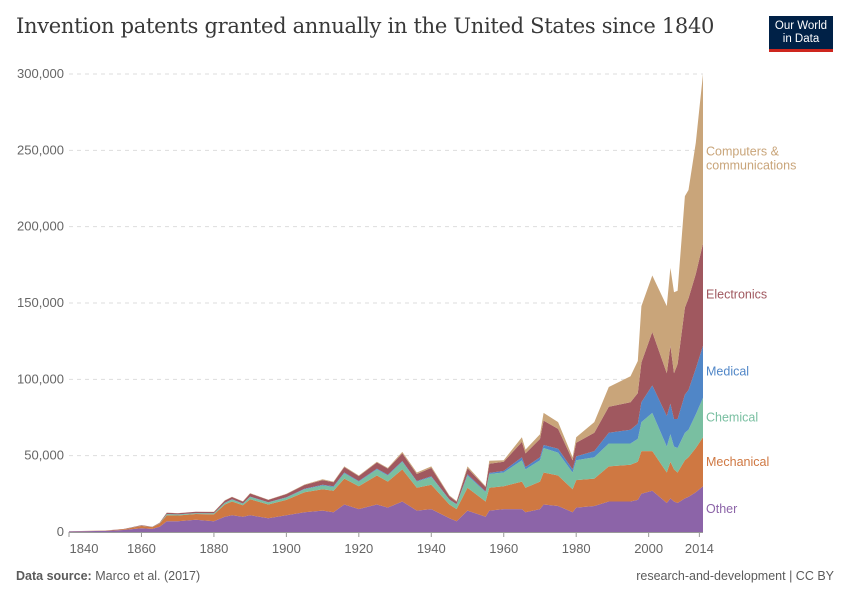 Image resolution: width=850 pixels, height=600 pixels. Describe the element at coordinates (60, 531) in the screenshot. I see `y-tick-label: 0` at that location.